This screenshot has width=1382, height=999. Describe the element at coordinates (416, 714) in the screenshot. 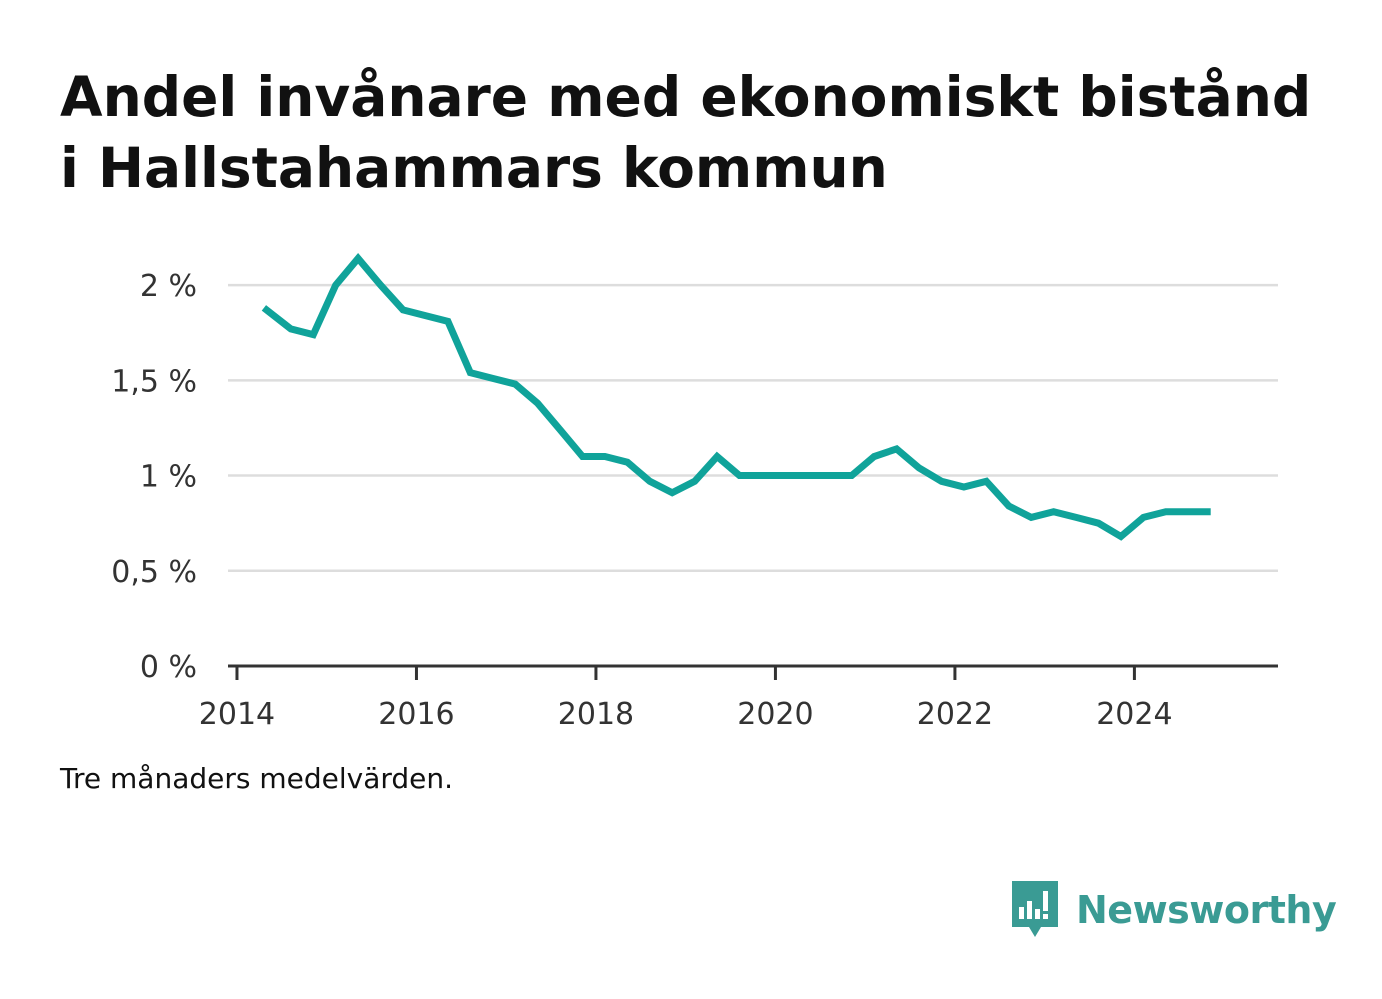

I see `x-tick-label: 2016` at that location.